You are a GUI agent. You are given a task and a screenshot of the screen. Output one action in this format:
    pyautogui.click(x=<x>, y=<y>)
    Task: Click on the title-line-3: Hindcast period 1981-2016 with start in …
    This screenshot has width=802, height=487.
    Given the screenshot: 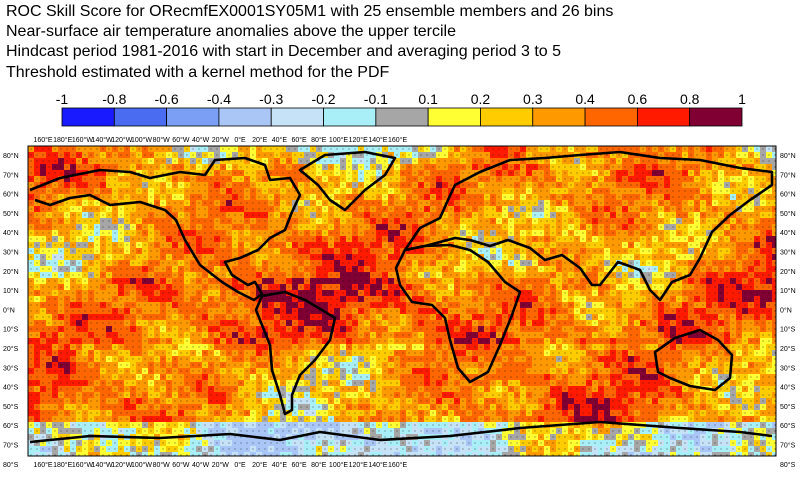 What is the action you would take?
    pyautogui.click(x=283, y=51)
    